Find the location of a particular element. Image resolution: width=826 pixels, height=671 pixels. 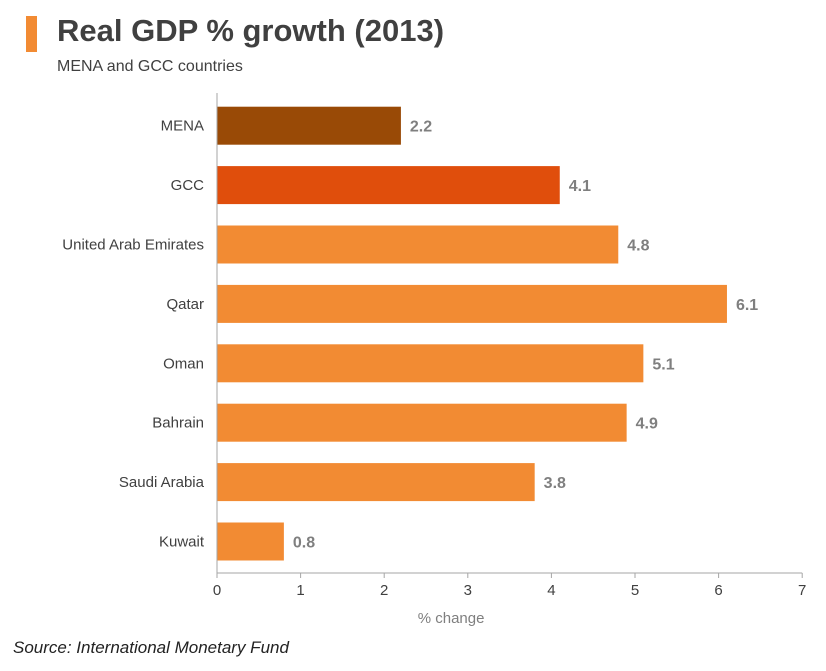

category-label: United Arab Emirates is located at coordinates (133, 245).